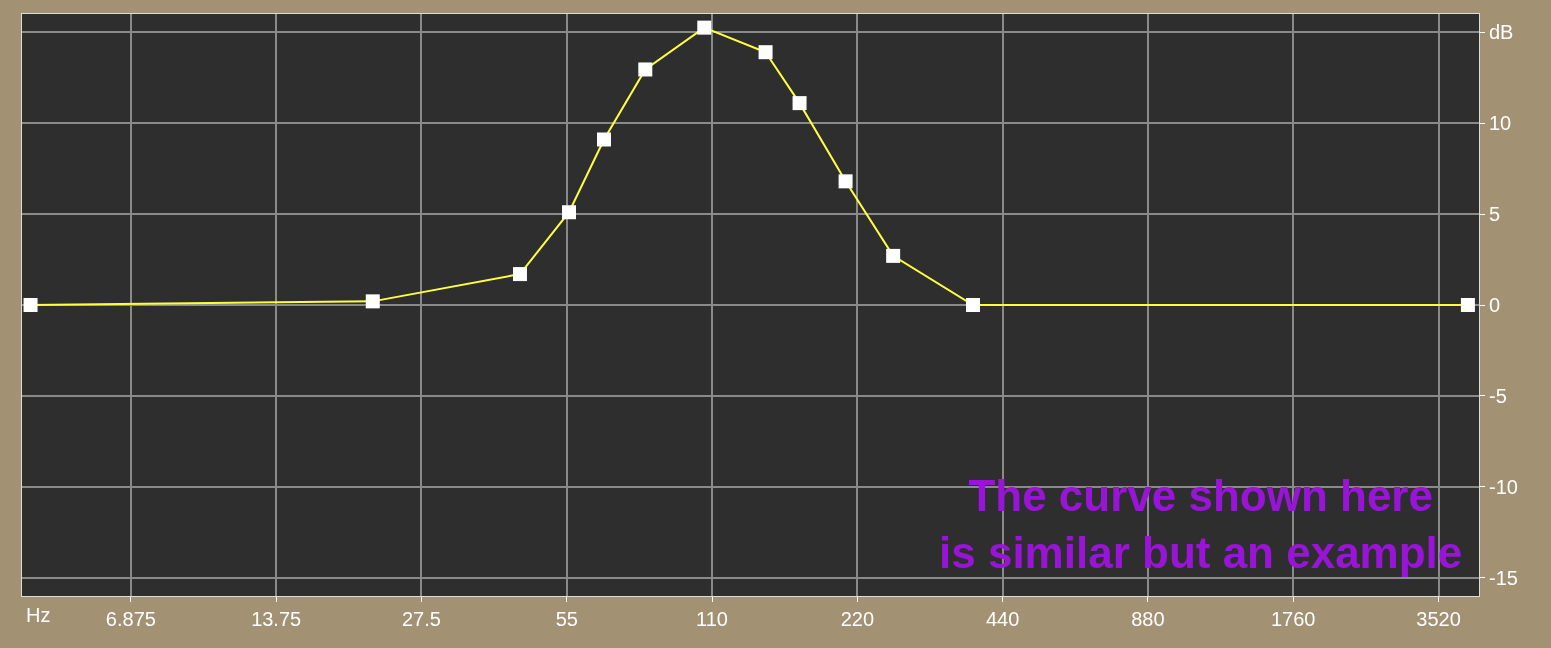 The image size is (1551, 648). Describe the element at coordinates (38, 615) in the screenshot. I see `x-axis-title: Hz` at that location.